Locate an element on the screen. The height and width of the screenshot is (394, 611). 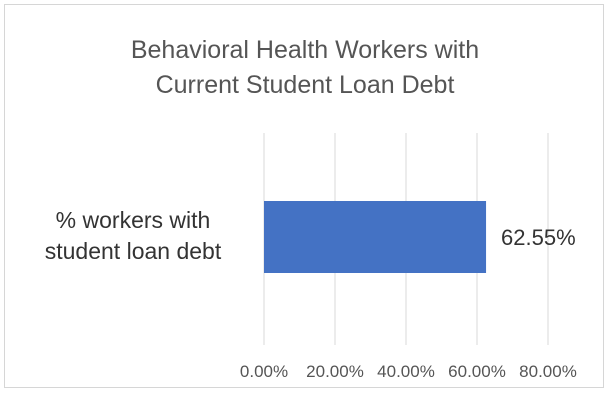
data-label-0: 62.55% is located at coordinates (538, 237).